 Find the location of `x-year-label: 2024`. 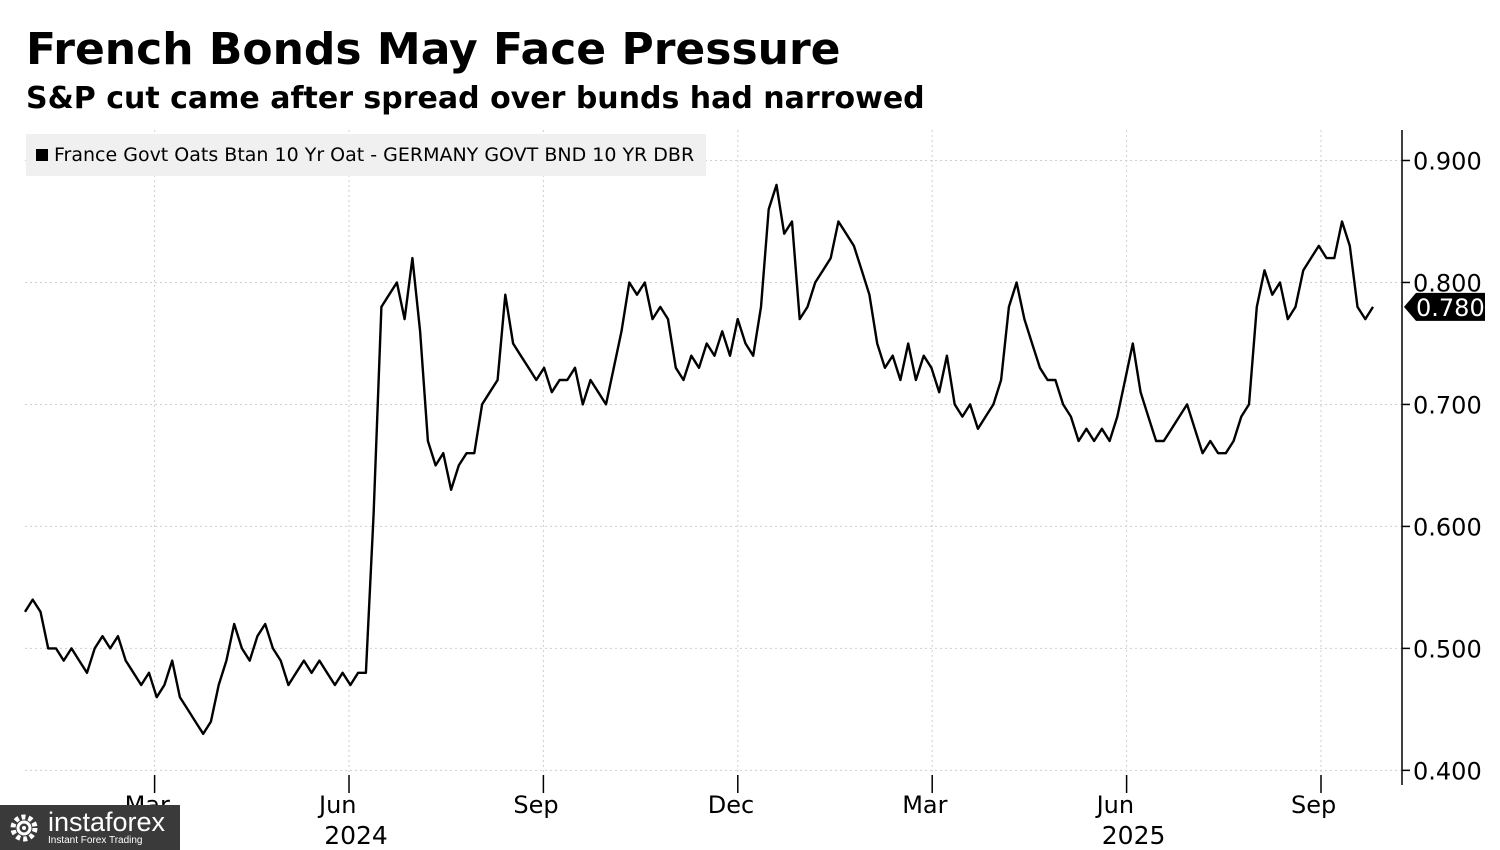

x-year-label: 2024 is located at coordinates (356, 835).